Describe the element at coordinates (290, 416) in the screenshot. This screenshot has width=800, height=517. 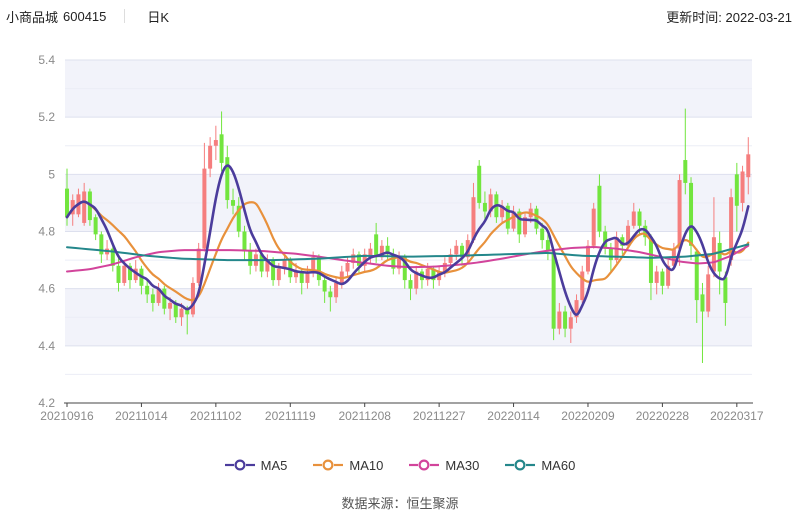
I see `svg-text: 20211119` at that location.